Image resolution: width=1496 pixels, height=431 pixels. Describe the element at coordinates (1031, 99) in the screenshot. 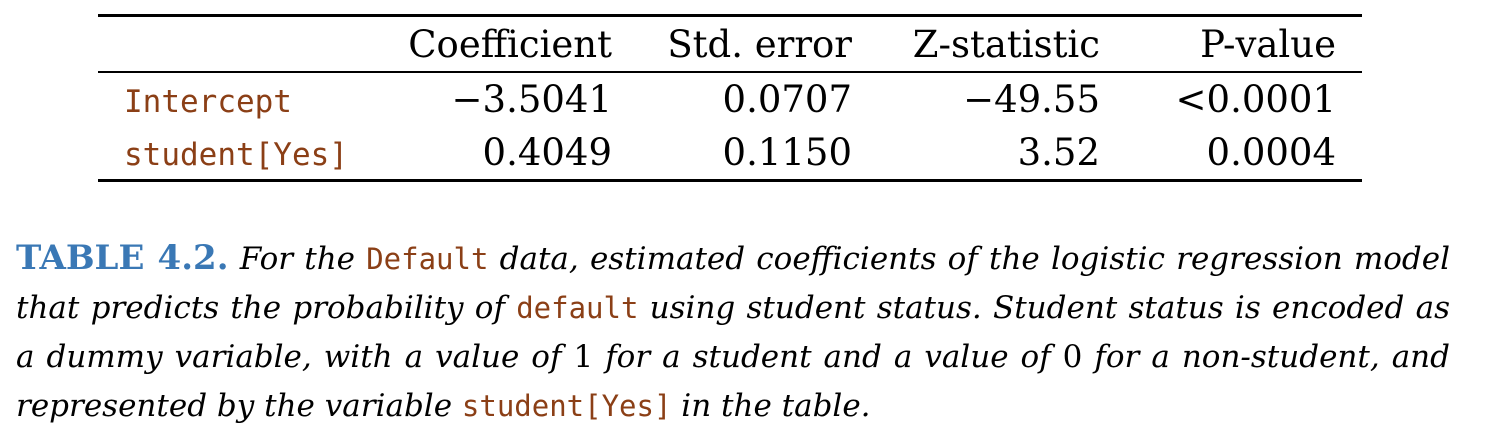

I see `cell-z-statistic: −49.55` at that location.